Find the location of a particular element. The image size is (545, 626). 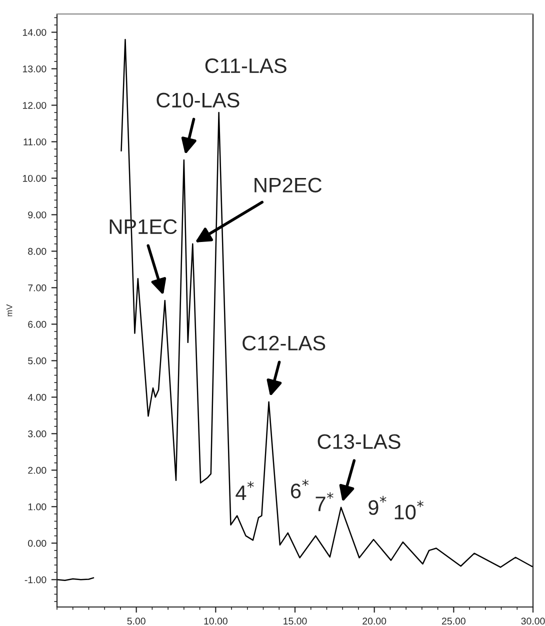

x-tick-label: 25.00 is located at coordinates (454, 621).